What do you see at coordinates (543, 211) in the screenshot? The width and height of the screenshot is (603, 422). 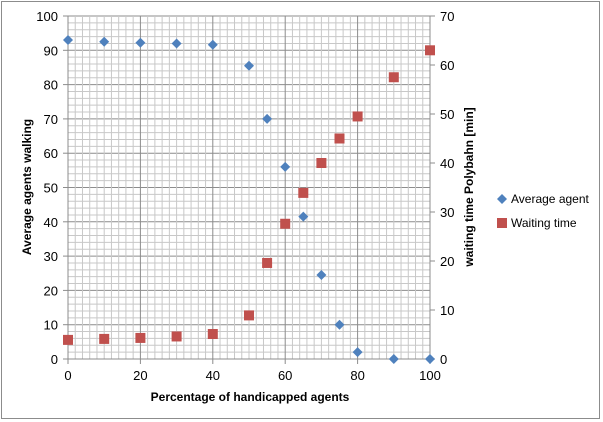 I see `legend: Average agent Waiting time` at bounding box center [543, 211].